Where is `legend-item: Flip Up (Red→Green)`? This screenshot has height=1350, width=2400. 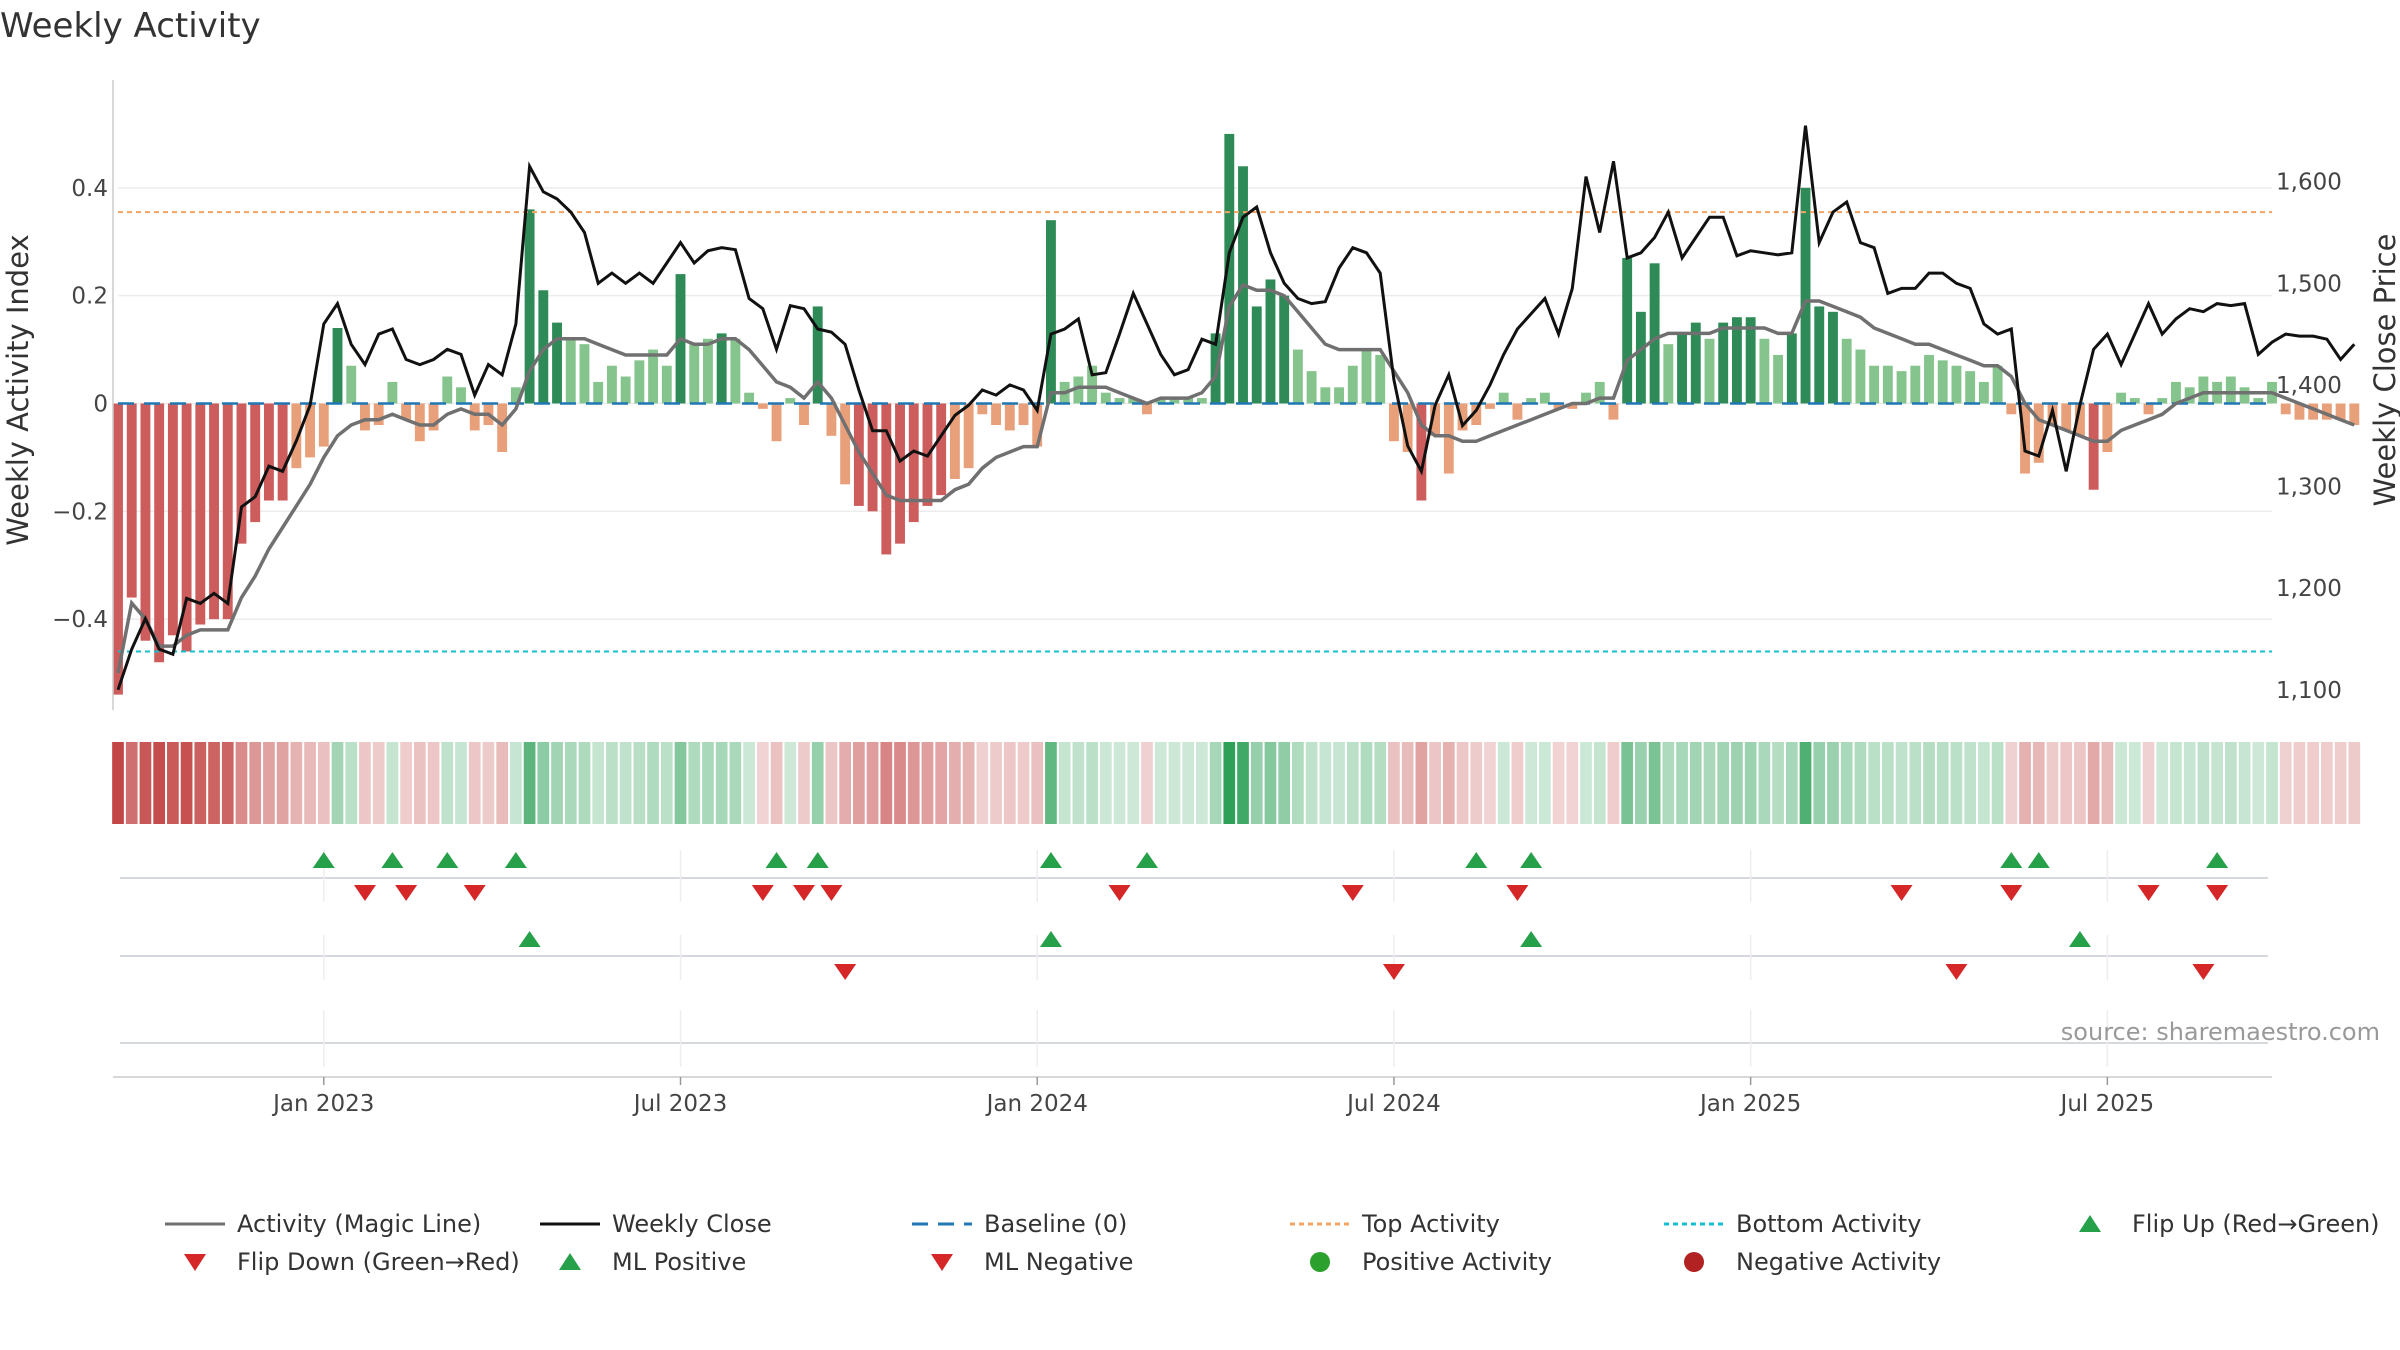
legend-item: Flip Up (Red→Green) is located at coordinates (2229, 1224).